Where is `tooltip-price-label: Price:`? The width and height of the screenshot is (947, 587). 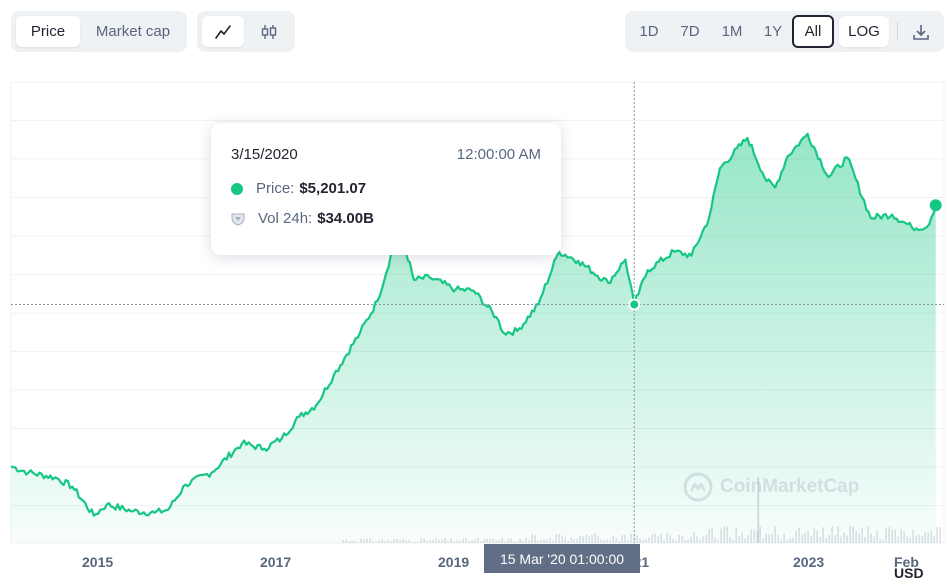 tooltip-price-label: Price: is located at coordinates (275, 188).